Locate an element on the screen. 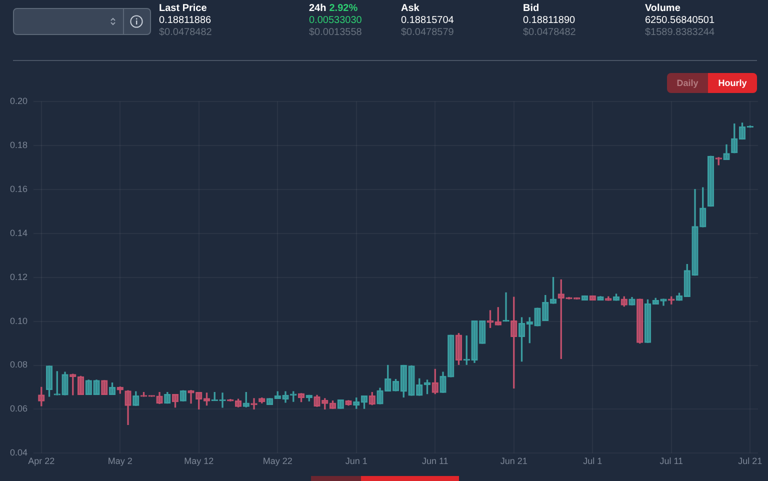 This screenshot has height=481, width=768. text: $1589.8383244 is located at coordinates (680, 33).